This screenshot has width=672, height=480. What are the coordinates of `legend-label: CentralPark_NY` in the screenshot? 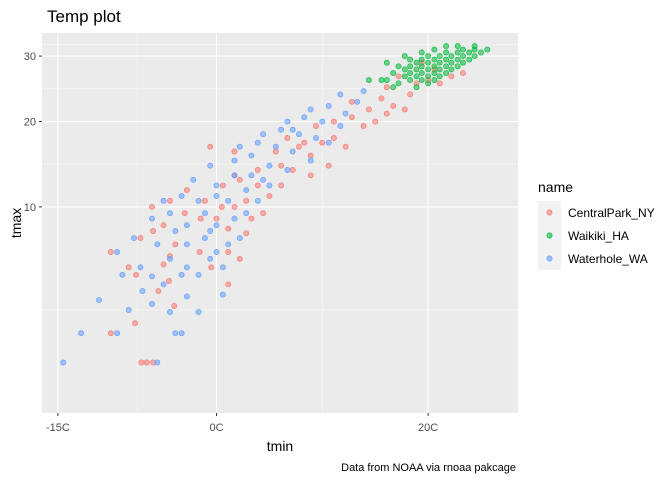 It's located at (611, 213).